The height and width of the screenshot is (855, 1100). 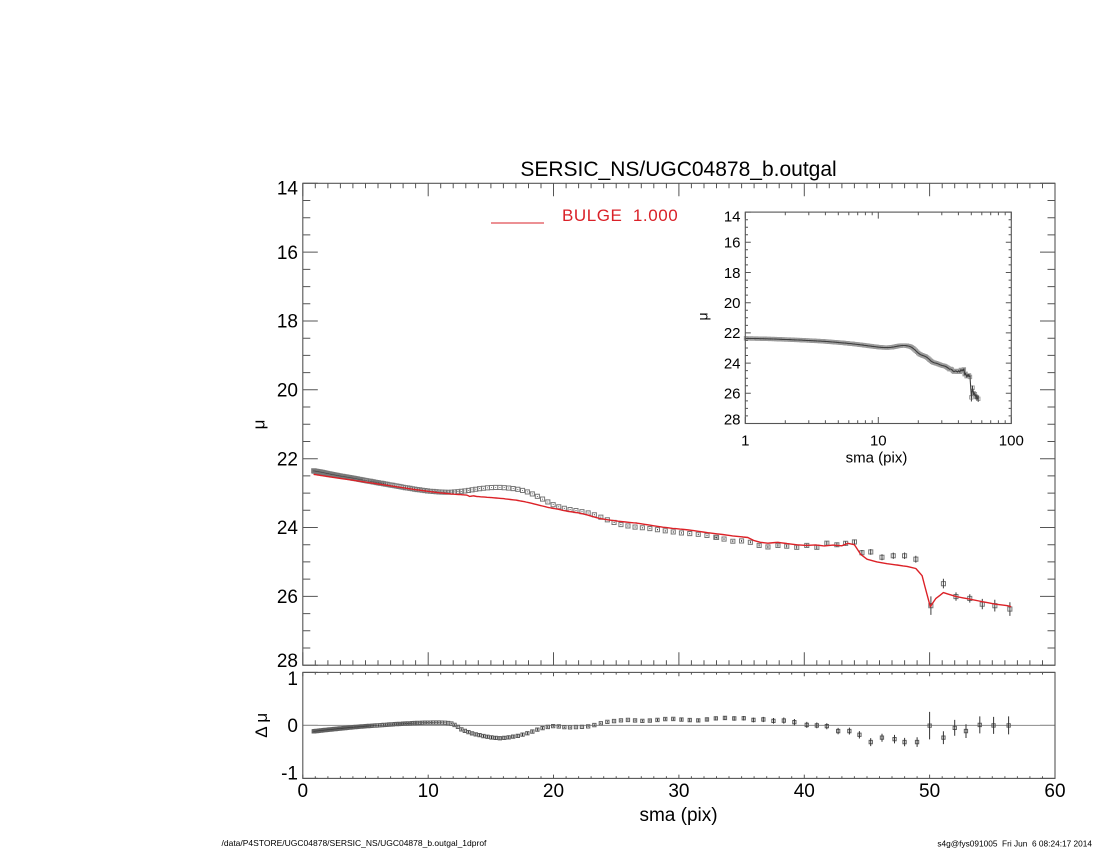 What do you see at coordinates (804, 791) in the screenshot?
I see `svg-text: 40` at bounding box center [804, 791].